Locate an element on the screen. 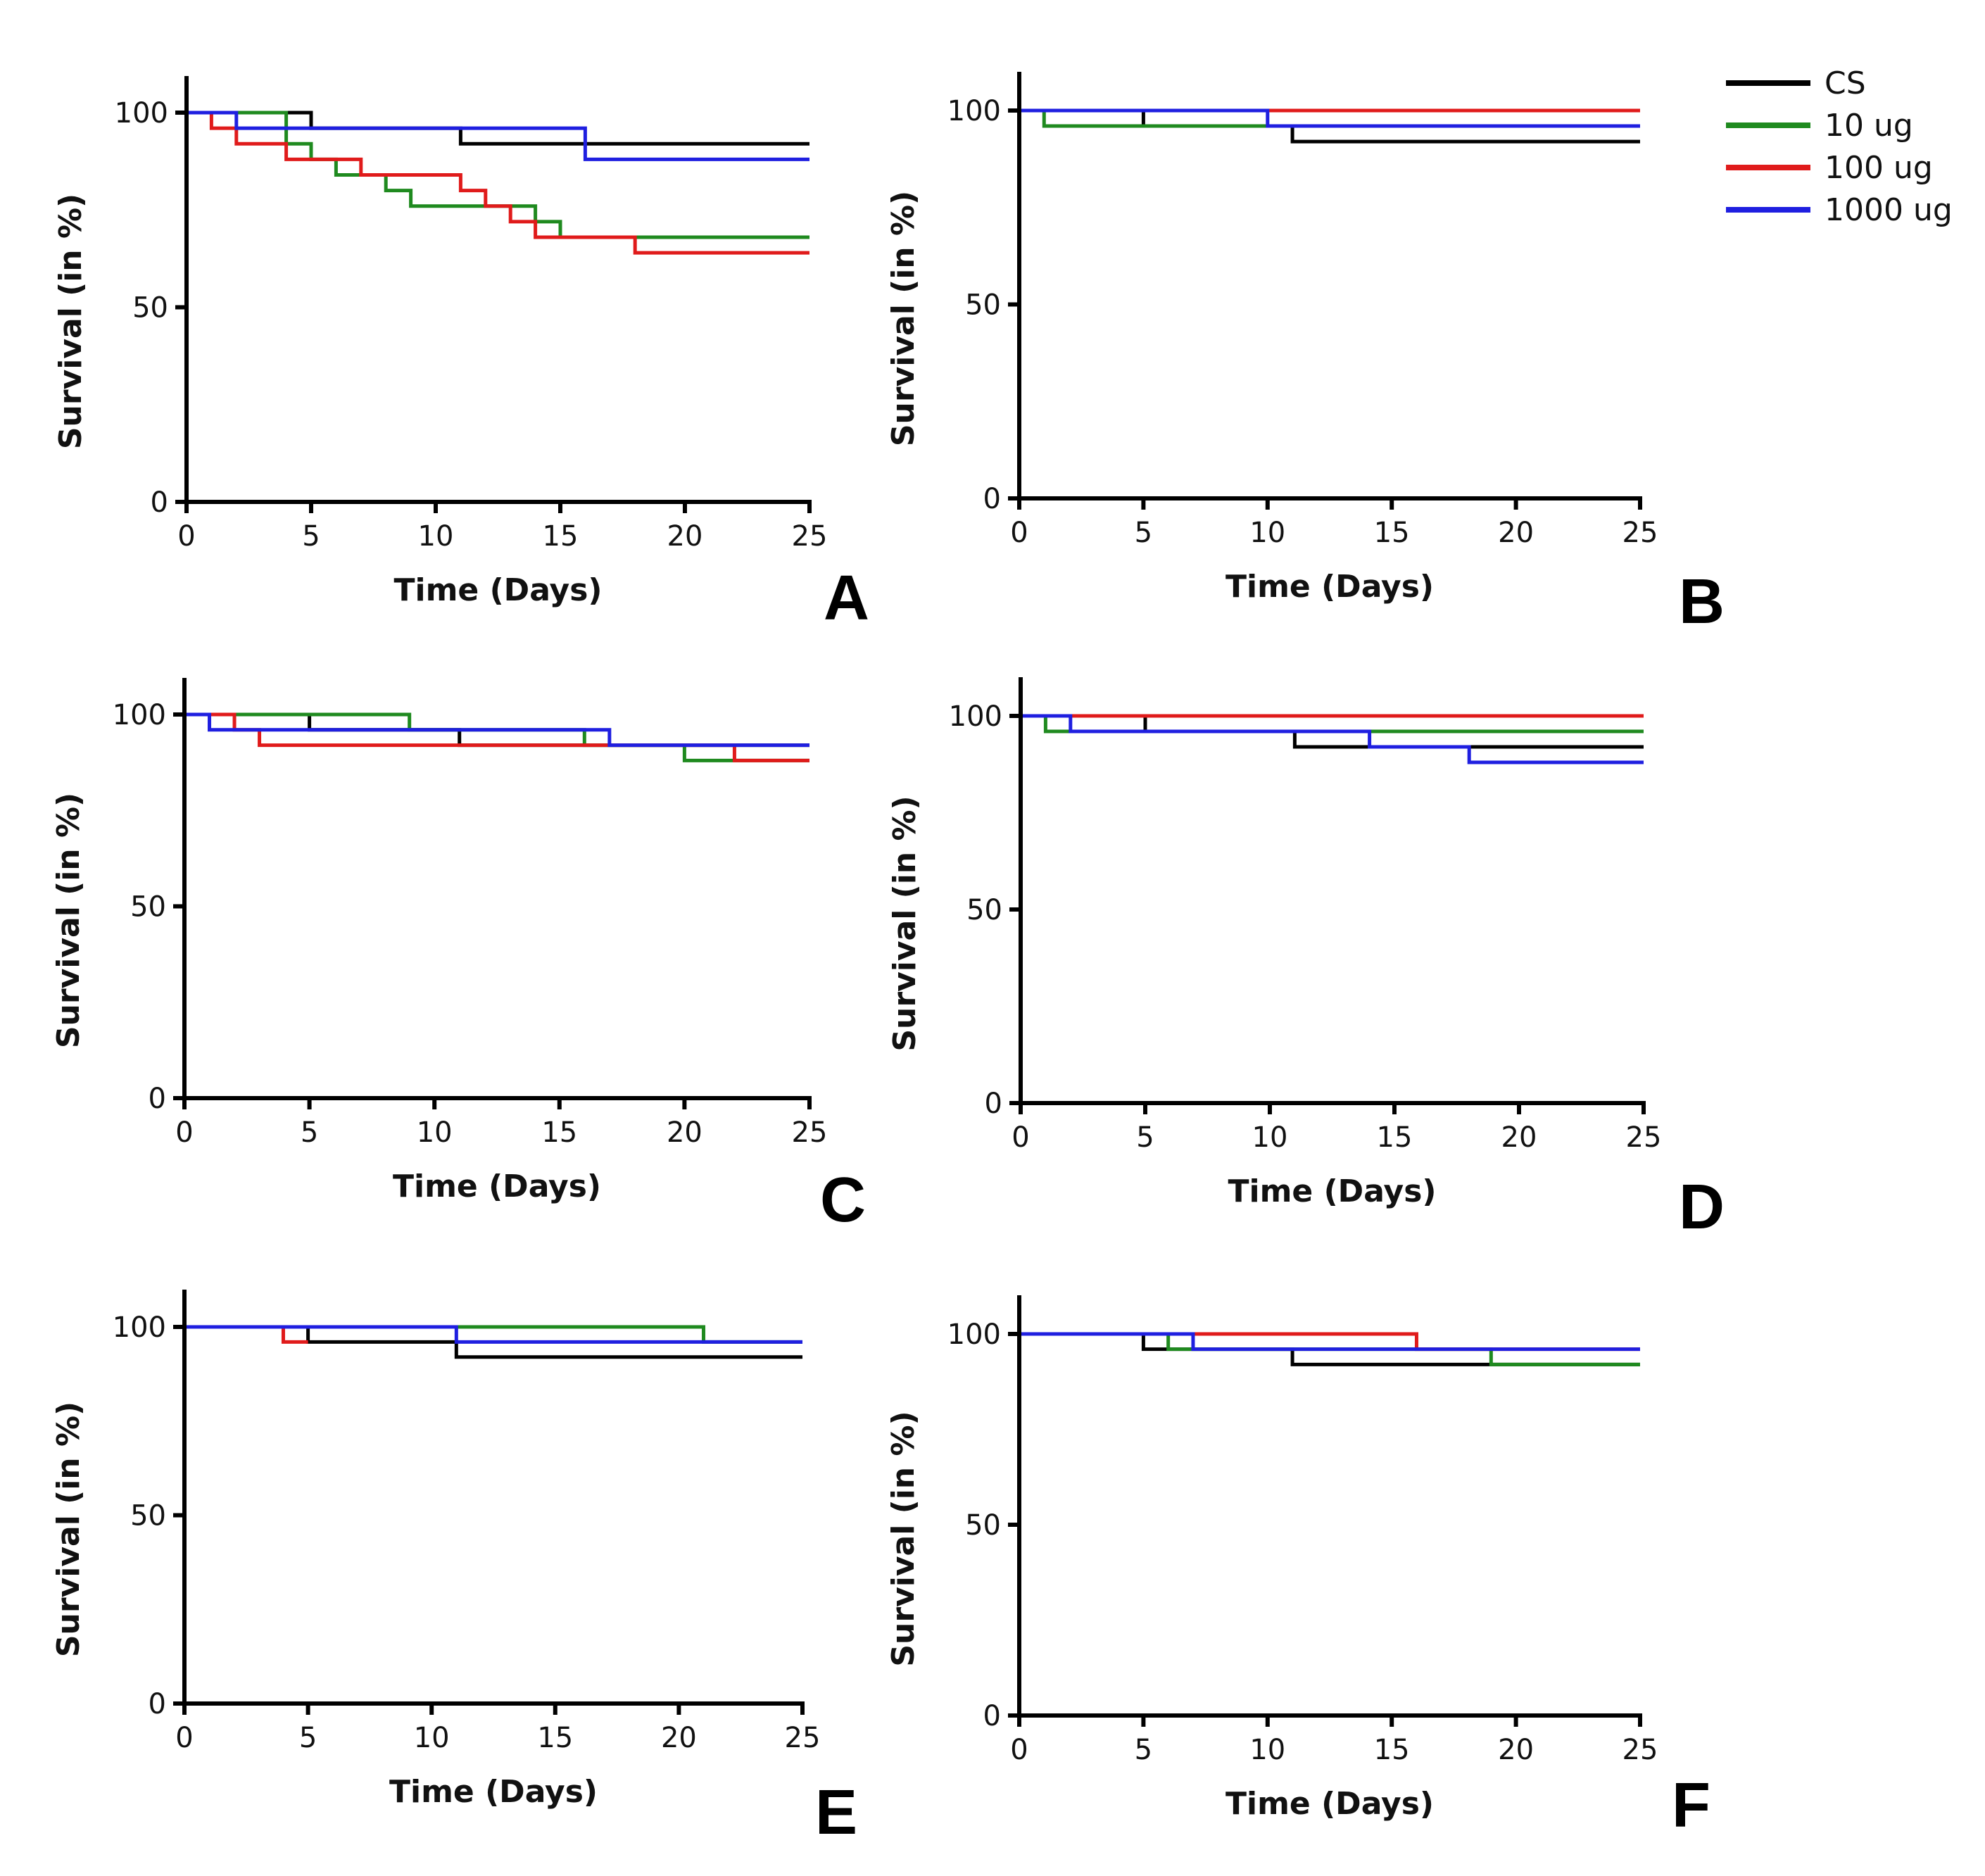  legend-label-10-ug: 10 ug is located at coordinates (1869, 126).